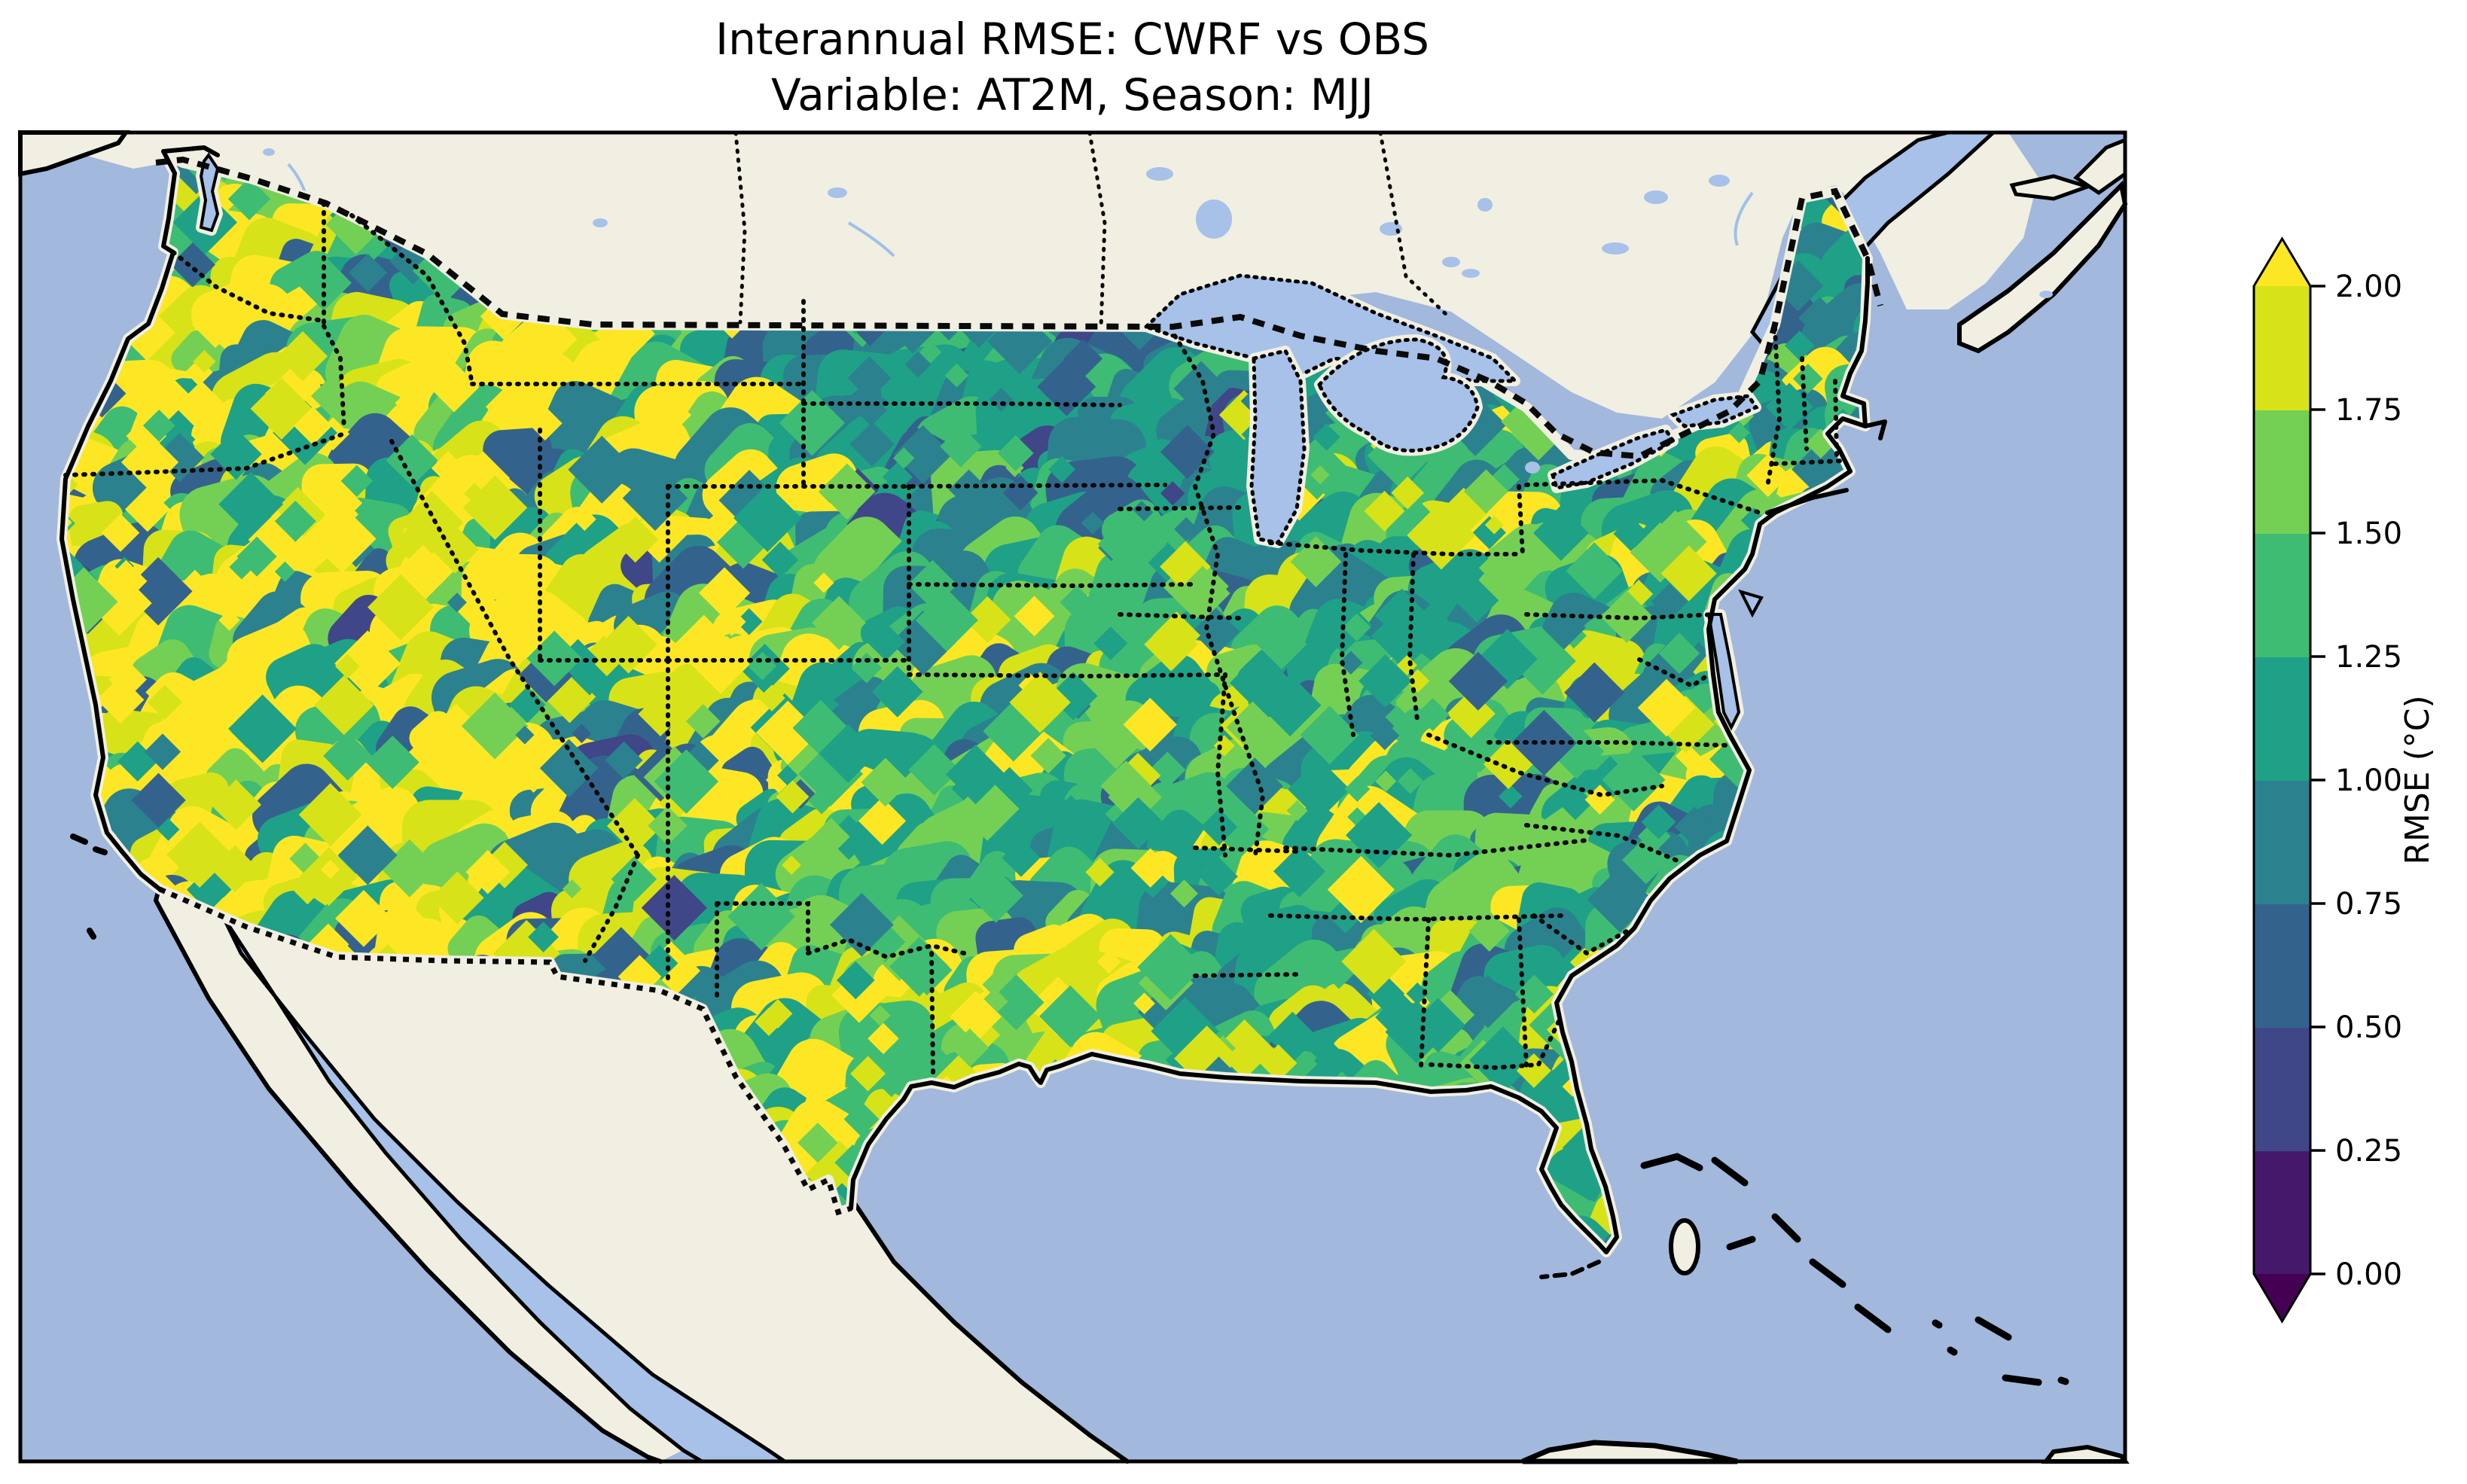  What do you see at coordinates (2368, 780) in the screenshot?
I see `colorbar-tick-label: 1.00` at bounding box center [2368, 780].